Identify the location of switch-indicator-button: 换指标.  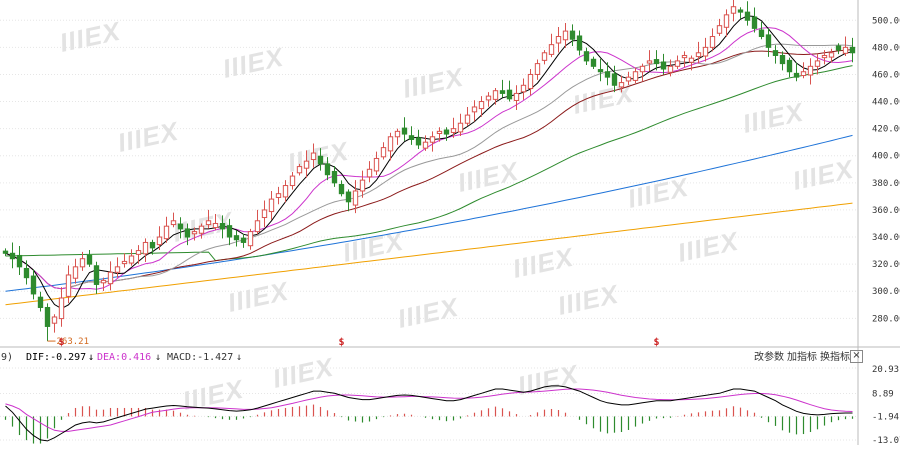
(835, 357).